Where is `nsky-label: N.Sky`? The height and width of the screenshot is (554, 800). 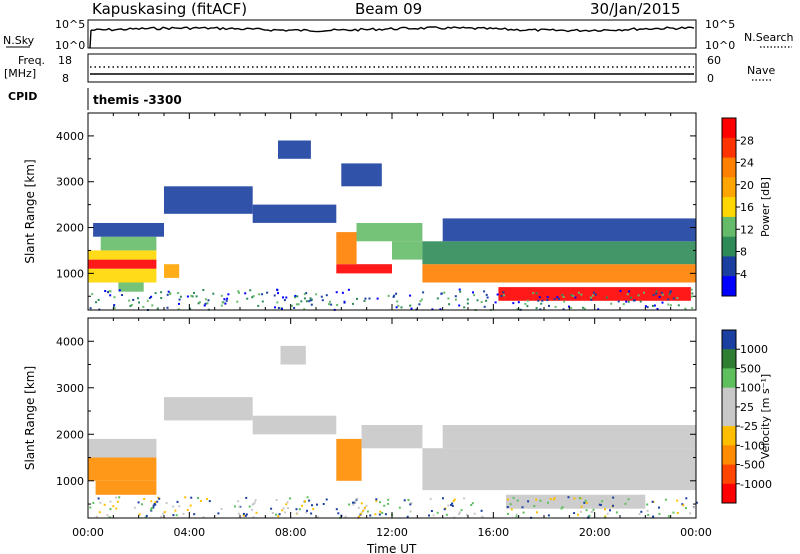
nsky-label: N.Sky is located at coordinates (19, 40).